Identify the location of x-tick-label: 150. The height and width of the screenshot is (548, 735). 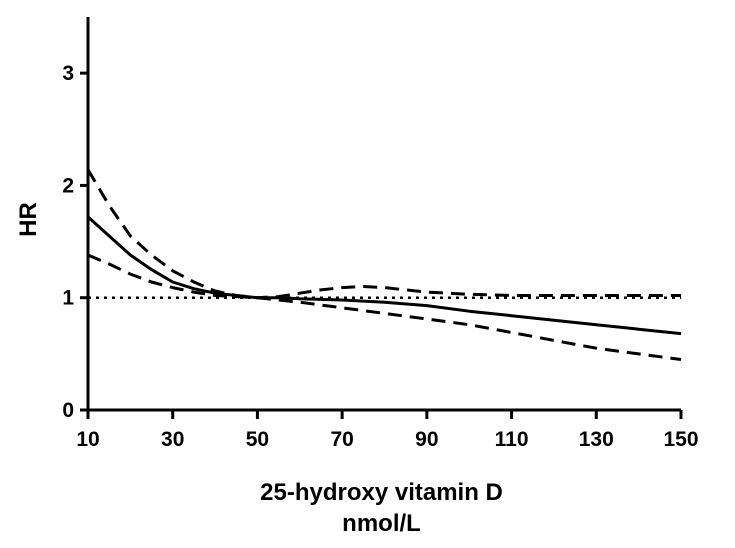
(680, 439).